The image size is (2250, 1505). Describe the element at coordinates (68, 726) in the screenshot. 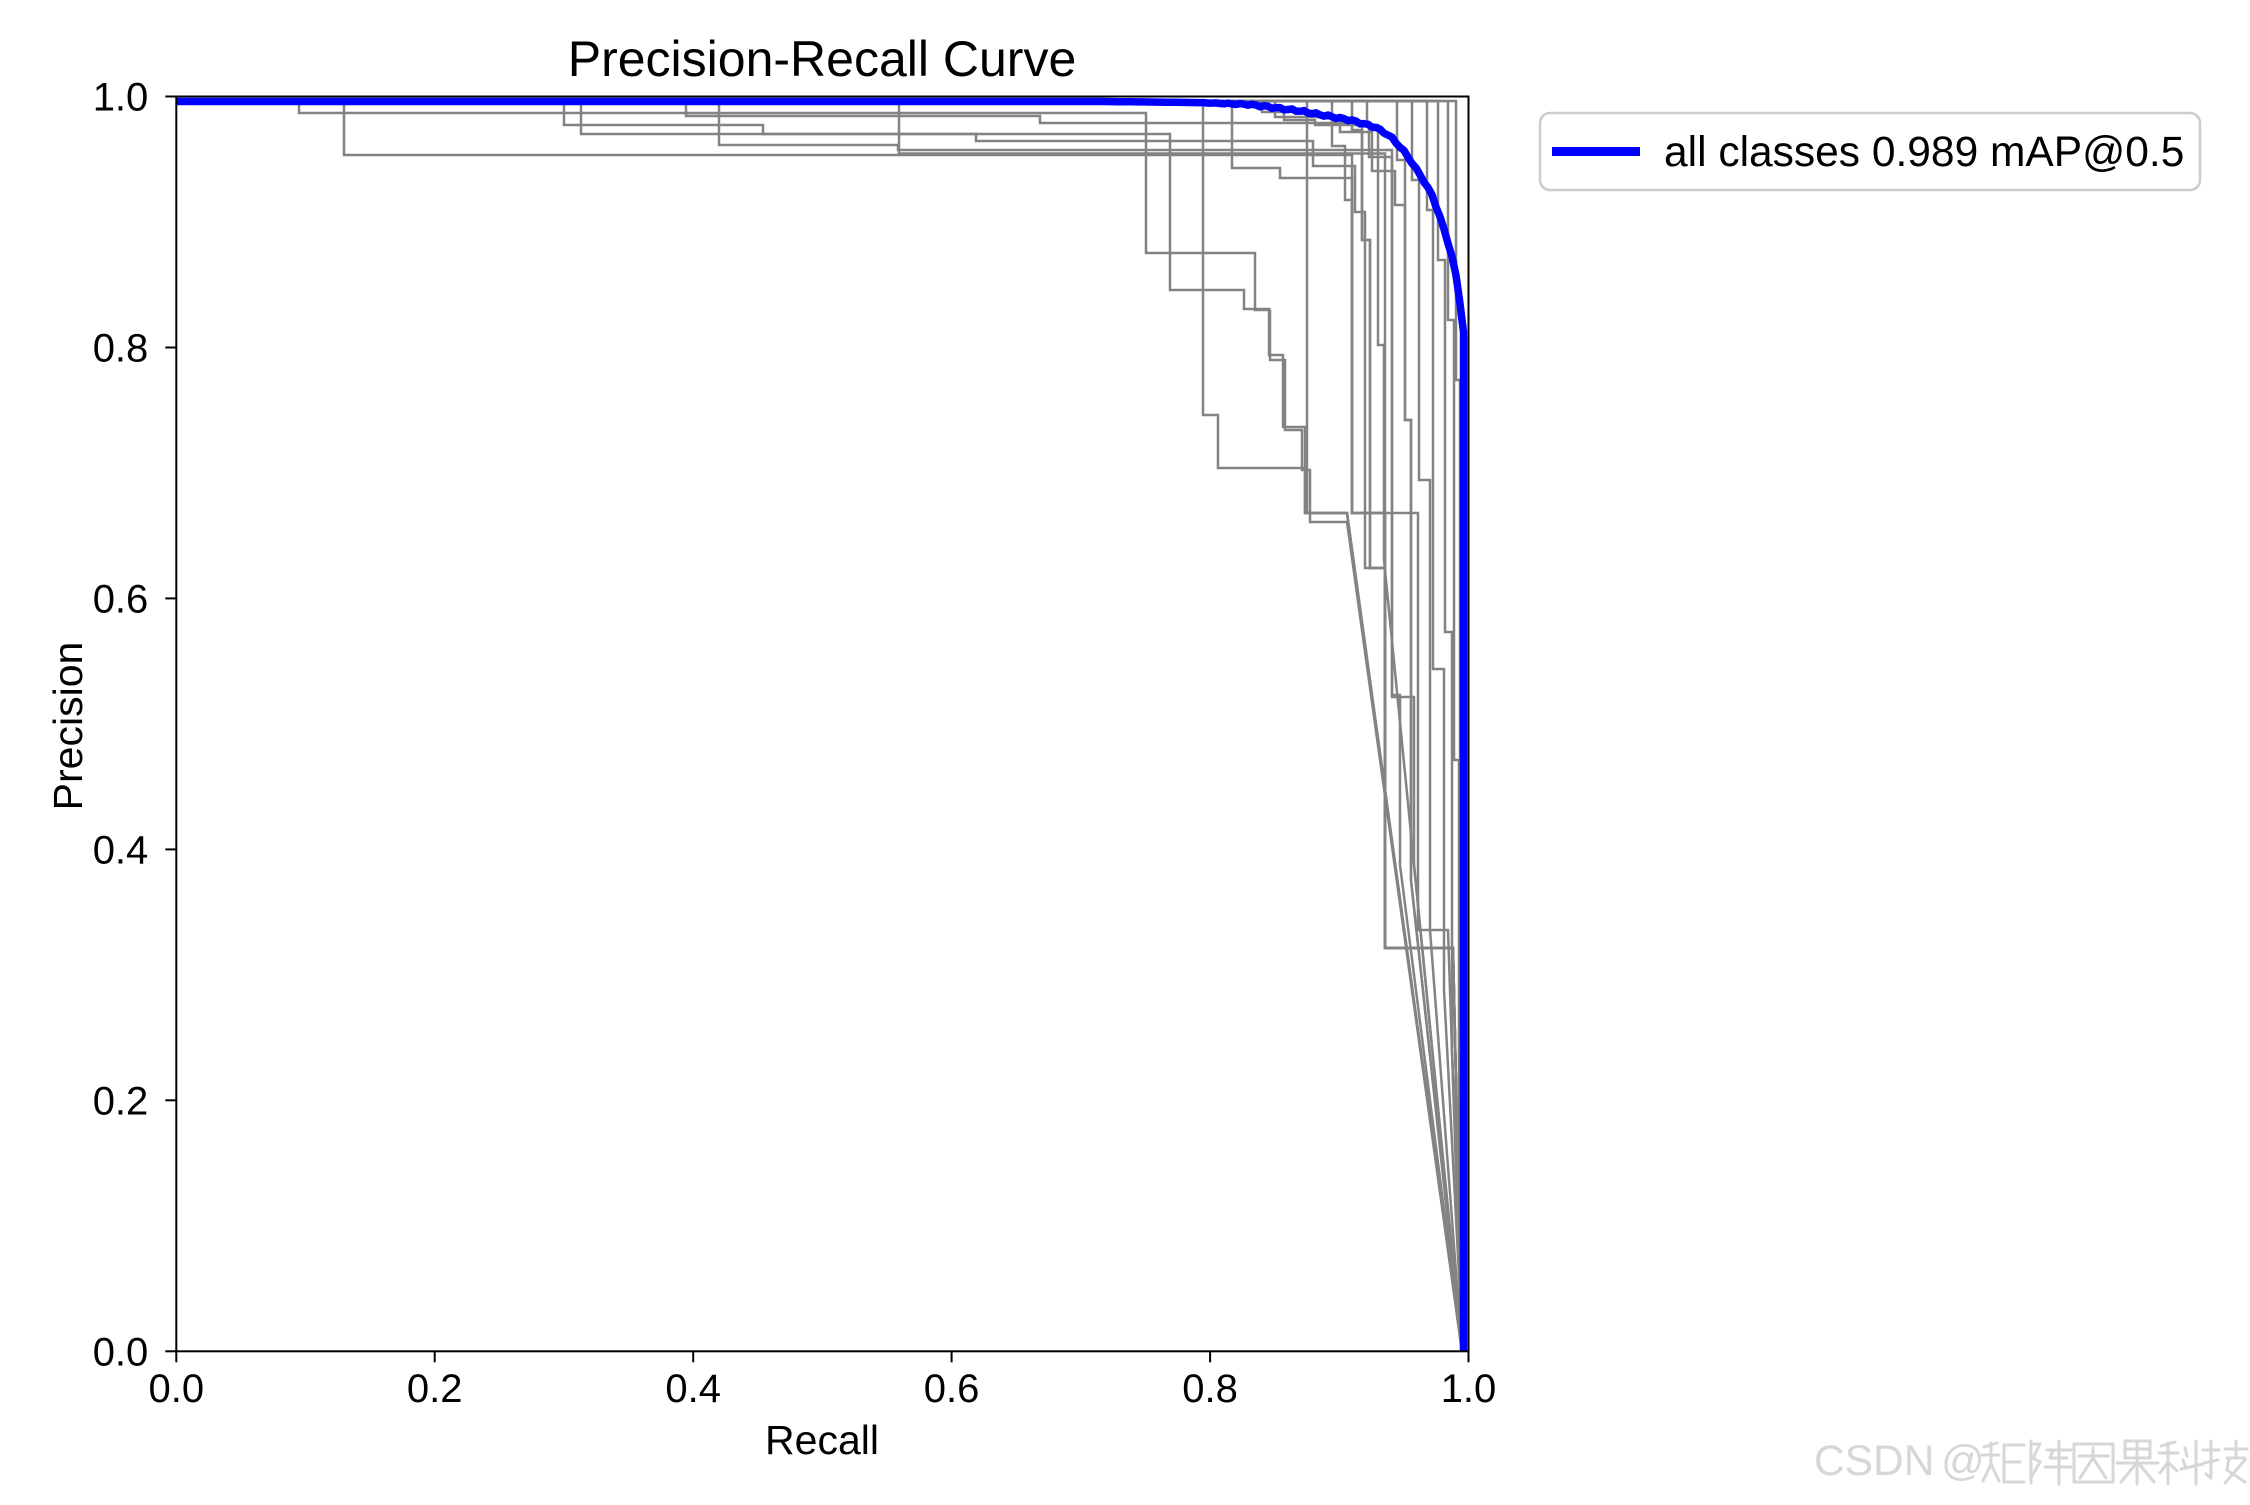

I see `svg-text: Precision` at that location.